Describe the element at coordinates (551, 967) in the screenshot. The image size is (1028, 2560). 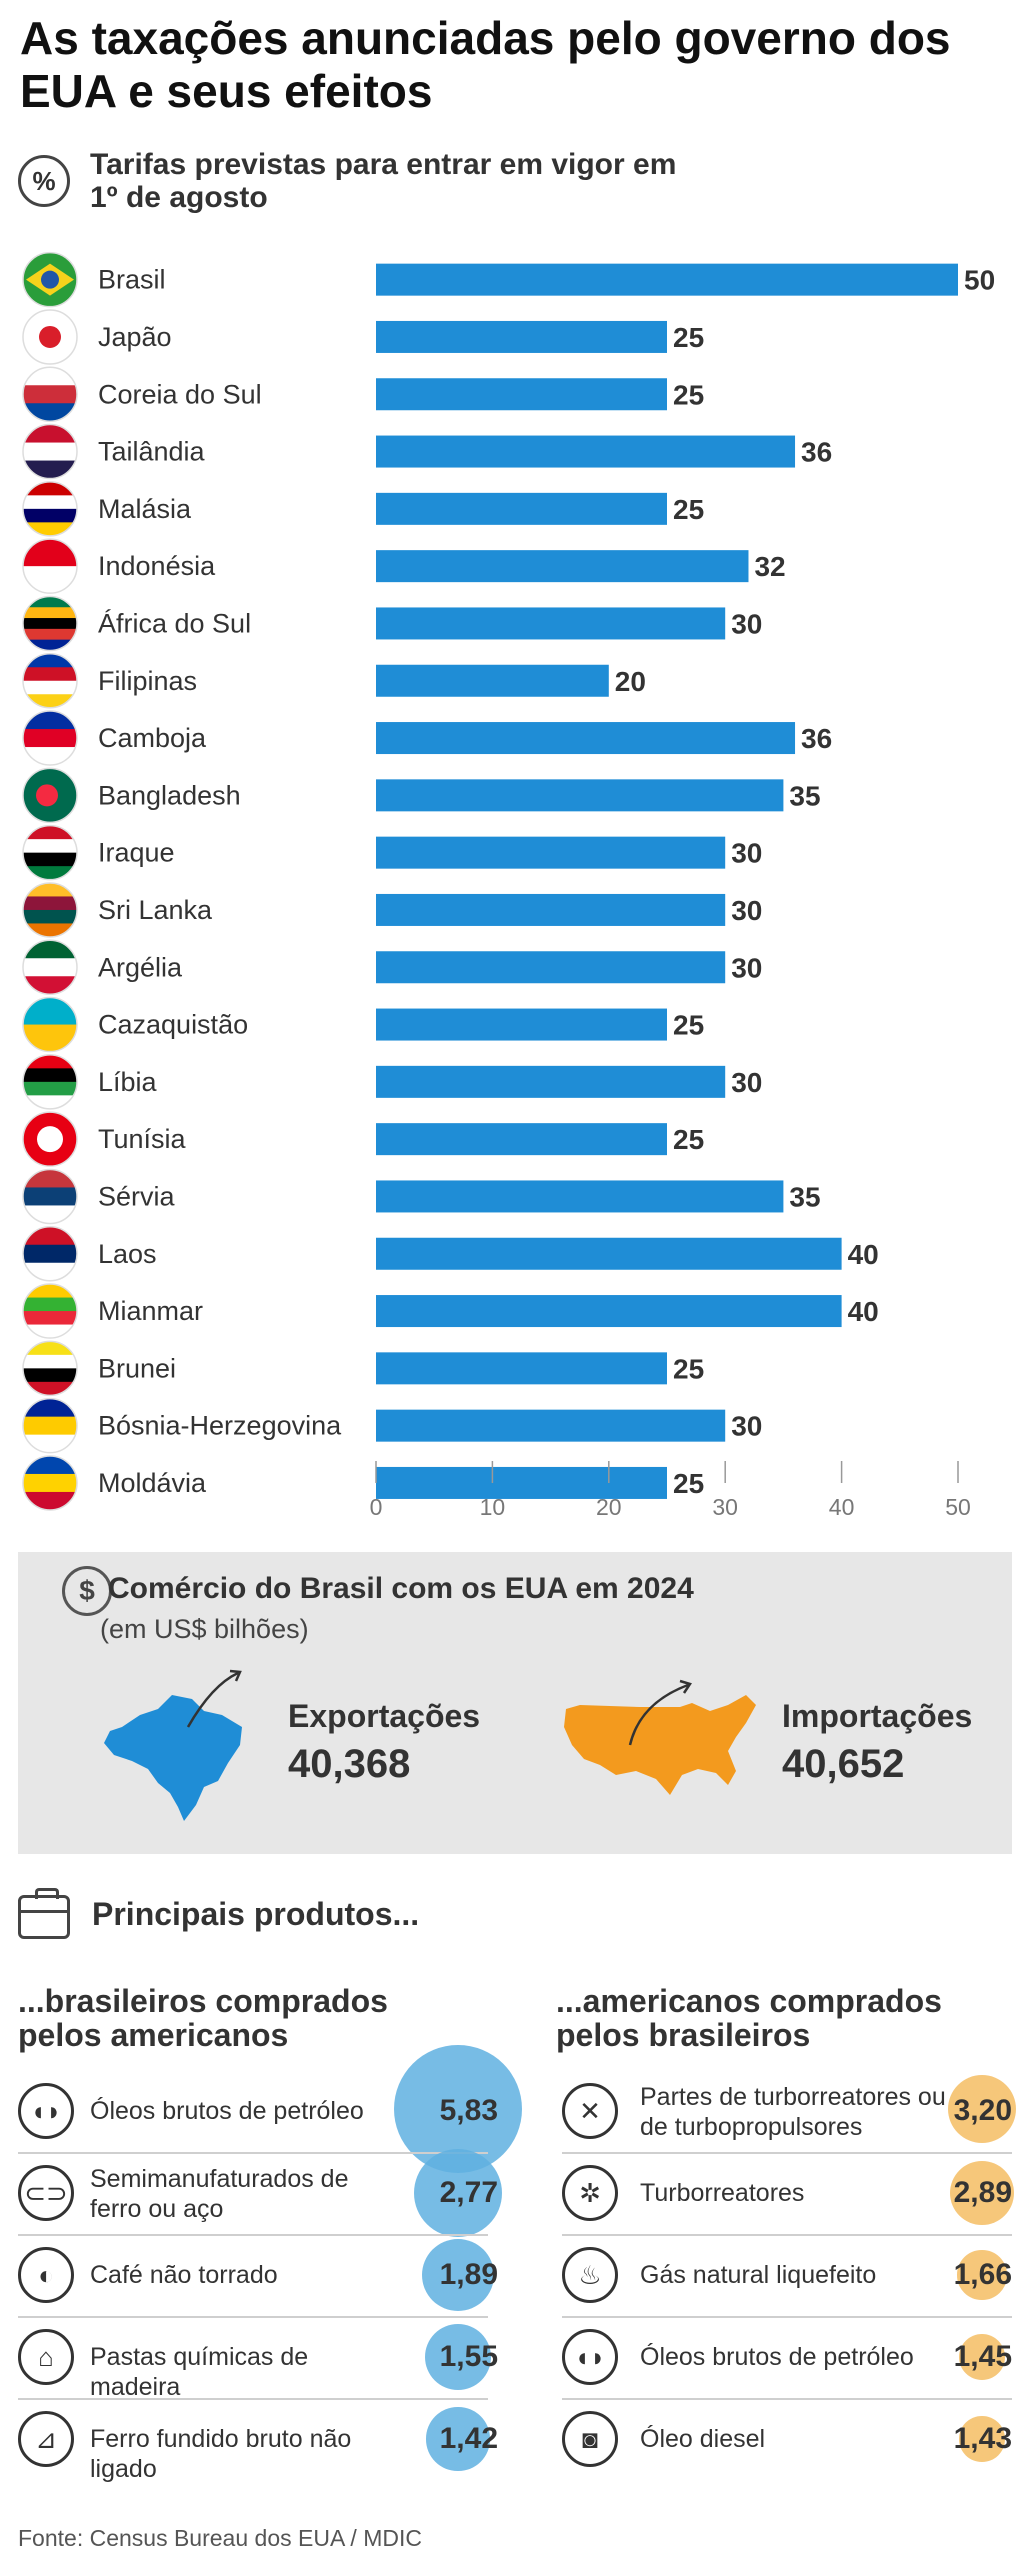
I see `bar-argelia` at that location.